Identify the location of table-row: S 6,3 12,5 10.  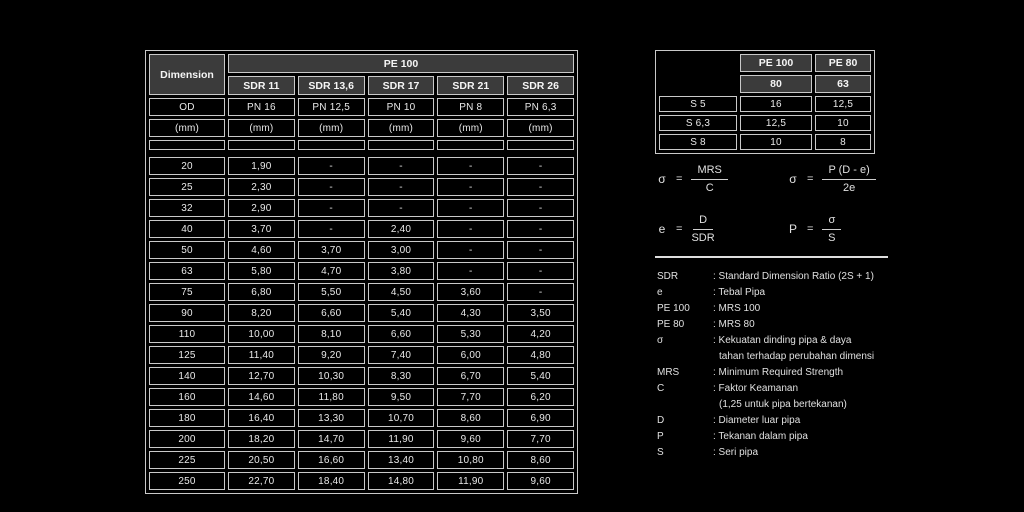
(765, 123).